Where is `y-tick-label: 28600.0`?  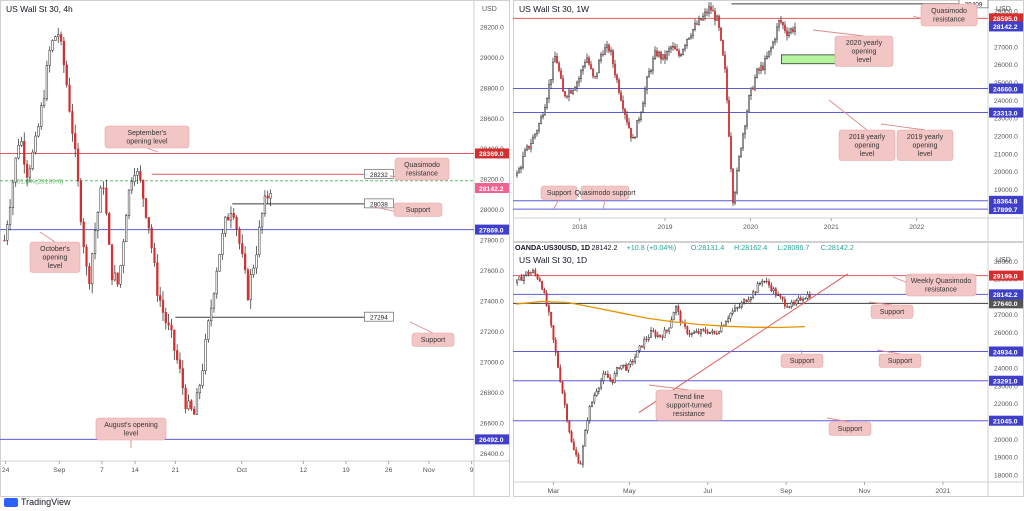 y-tick-label: 28600.0 is located at coordinates (492, 119).